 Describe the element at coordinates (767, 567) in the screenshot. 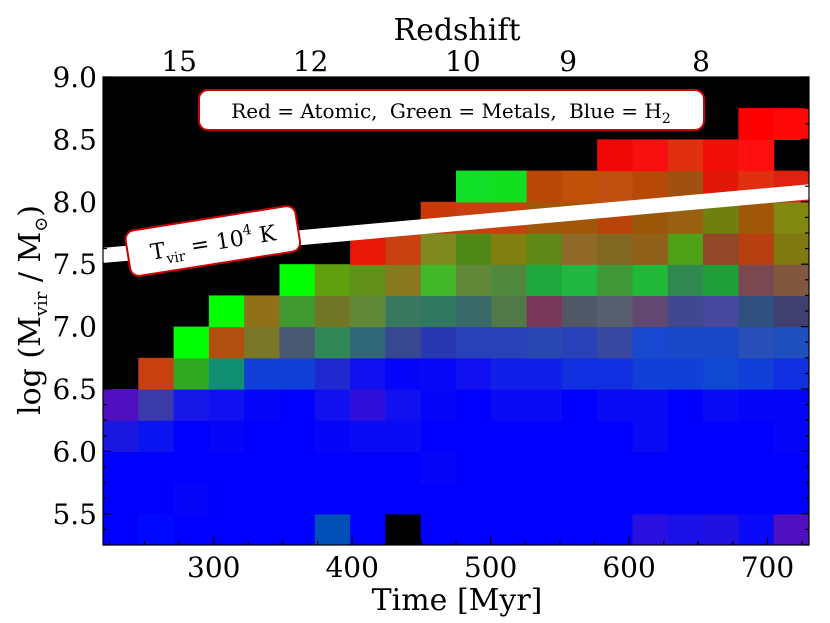

I see `x-tick-label: 700` at that location.